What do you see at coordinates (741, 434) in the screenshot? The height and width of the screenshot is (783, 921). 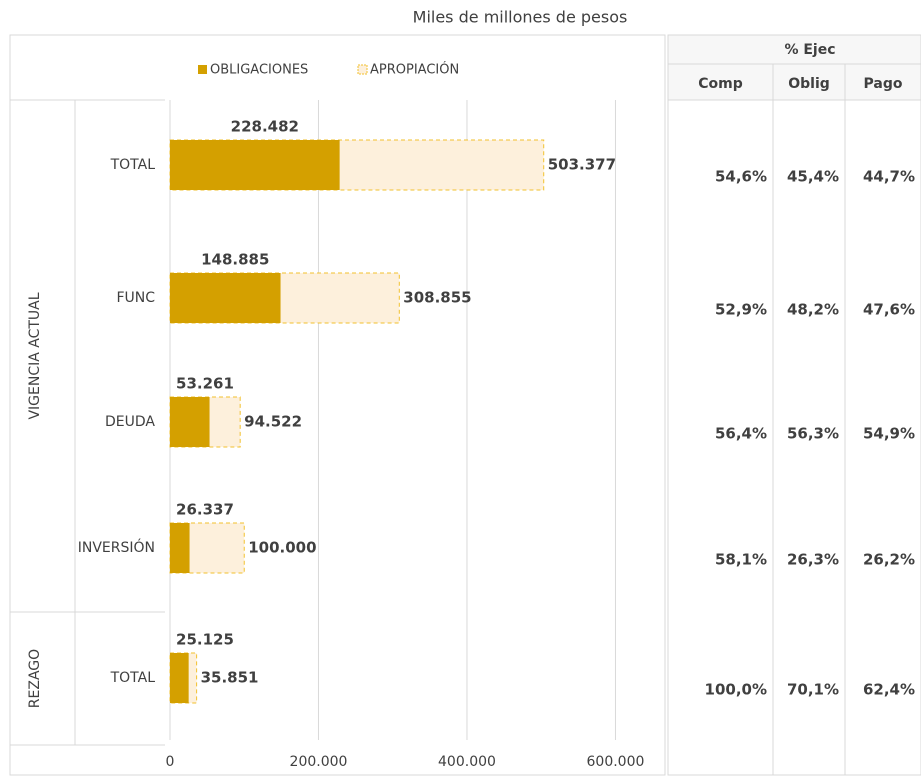 I see `table-cell: 56,4%` at bounding box center [741, 434].